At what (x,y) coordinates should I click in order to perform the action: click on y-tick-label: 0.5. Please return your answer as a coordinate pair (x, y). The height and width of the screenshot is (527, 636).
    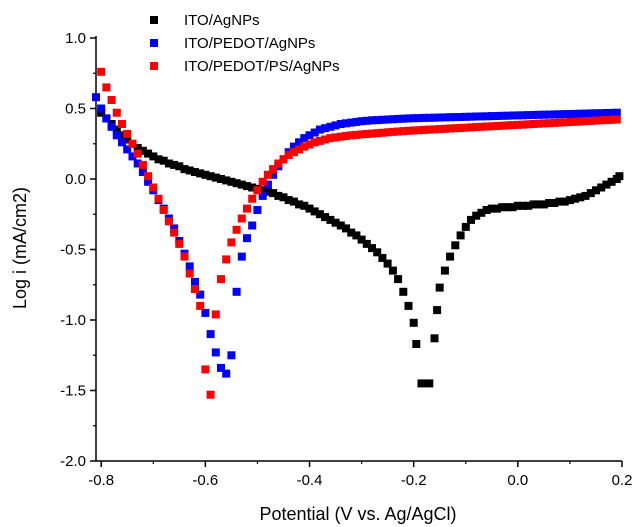
    Looking at the image, I should click on (75, 109).